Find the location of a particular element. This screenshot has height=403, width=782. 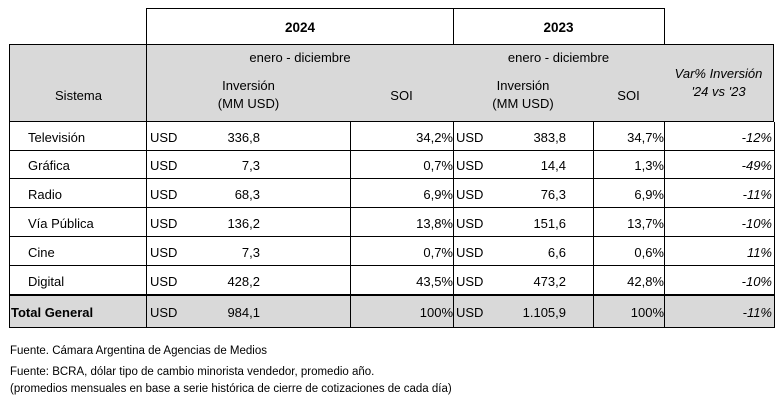

inversion-2023-cell: 6,6 is located at coordinates (556, 252).